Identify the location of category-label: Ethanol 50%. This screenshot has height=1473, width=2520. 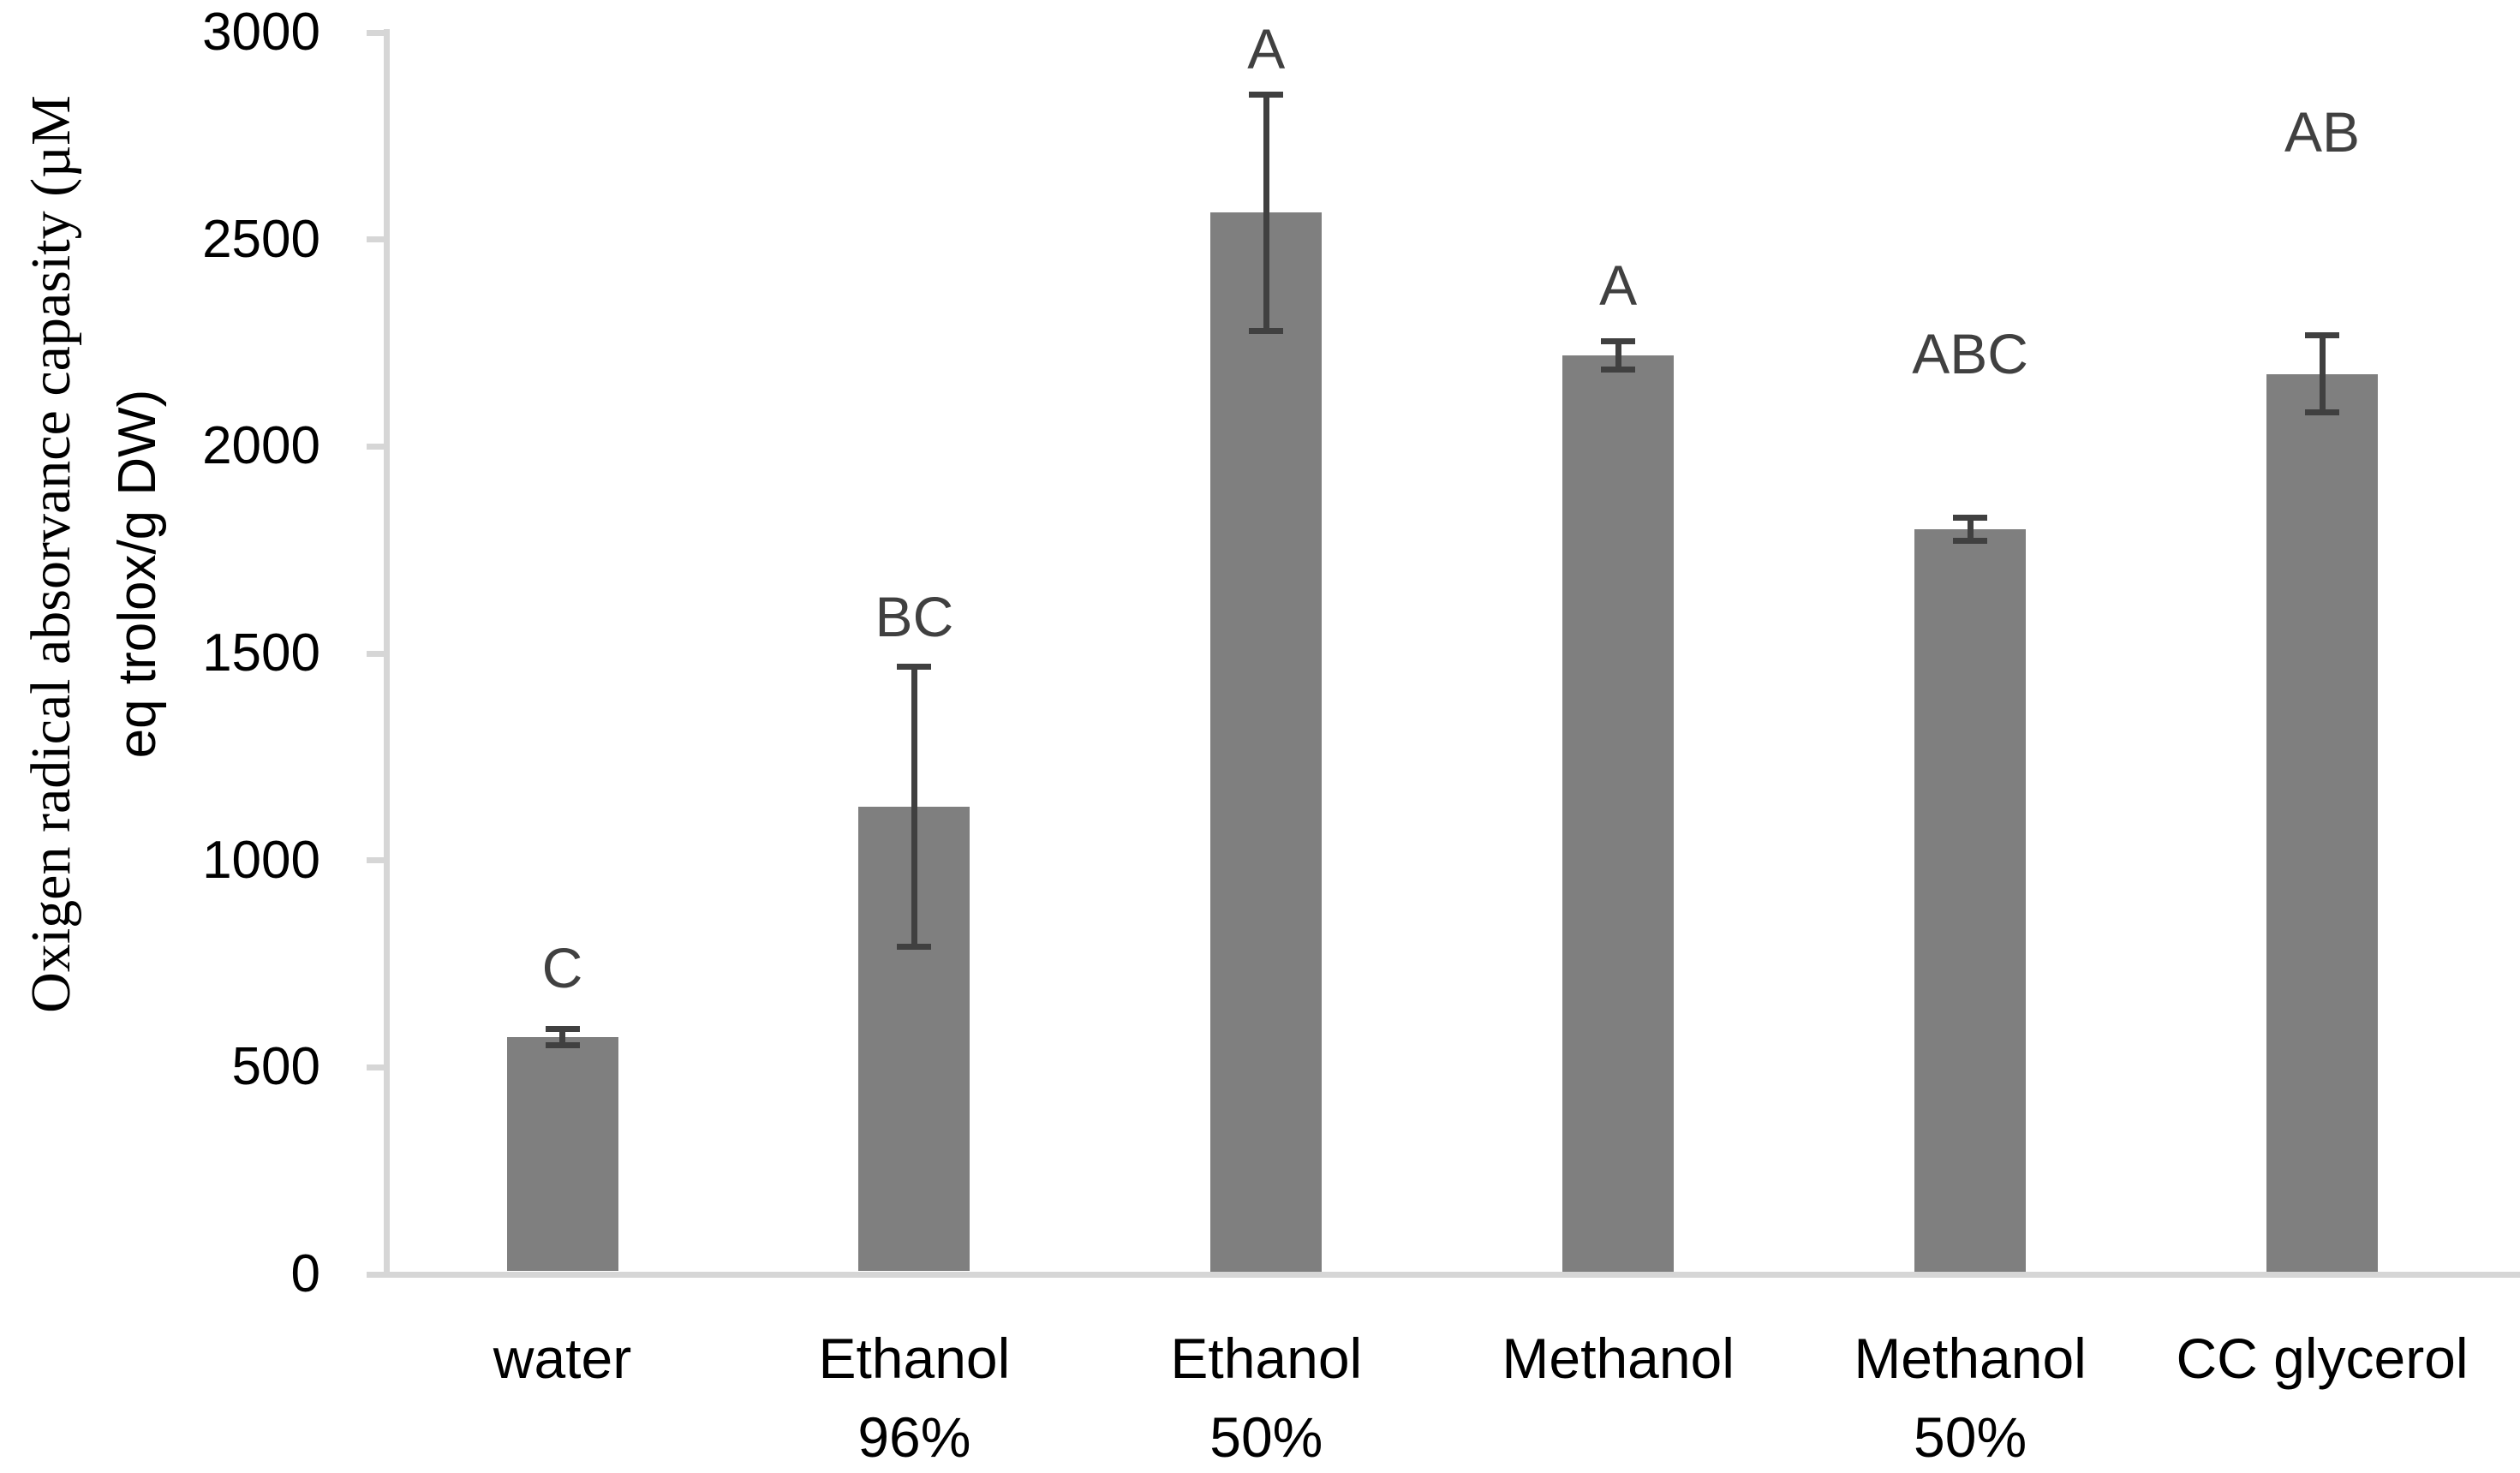
(1266, 1396).